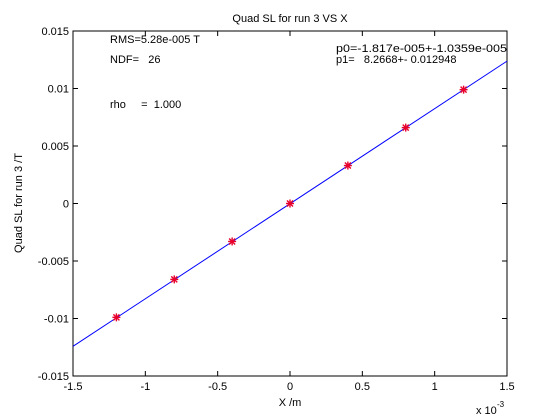 Image resolution: width=560 pixels, height=420 pixels. What do you see at coordinates (55, 32) in the screenshot?
I see `y-tick-label: 0.015` at bounding box center [55, 32].